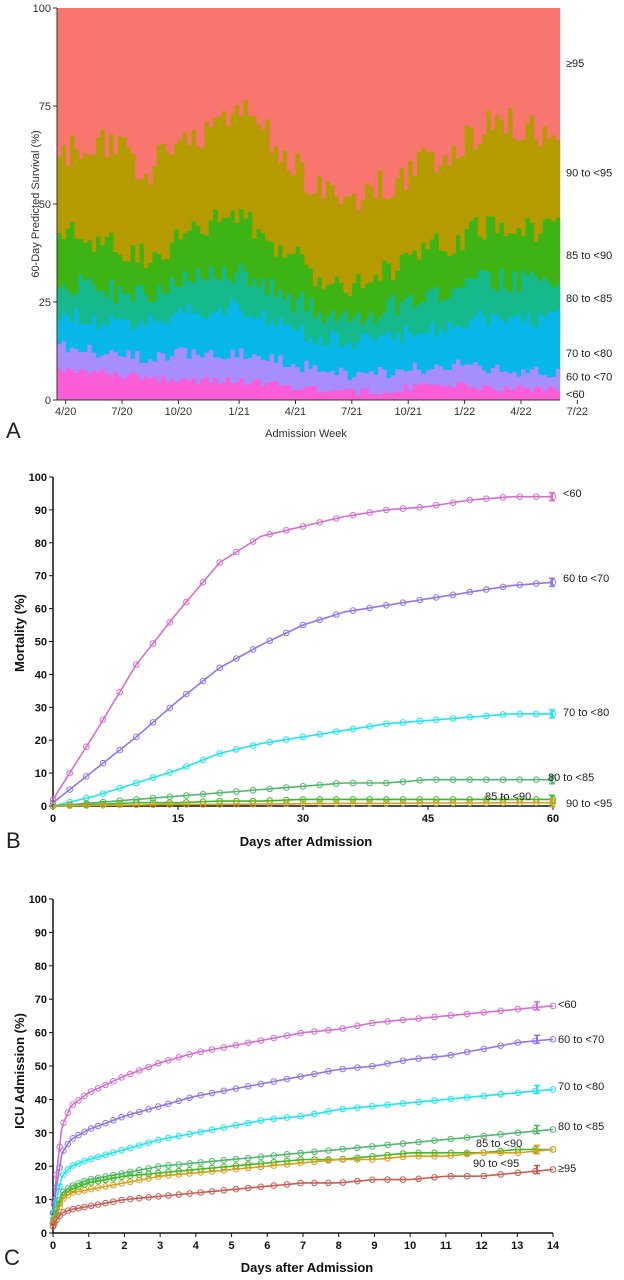 This screenshot has height=1280, width=624. I want to click on panel-c-ytick-label: 60, so click(41, 1034).